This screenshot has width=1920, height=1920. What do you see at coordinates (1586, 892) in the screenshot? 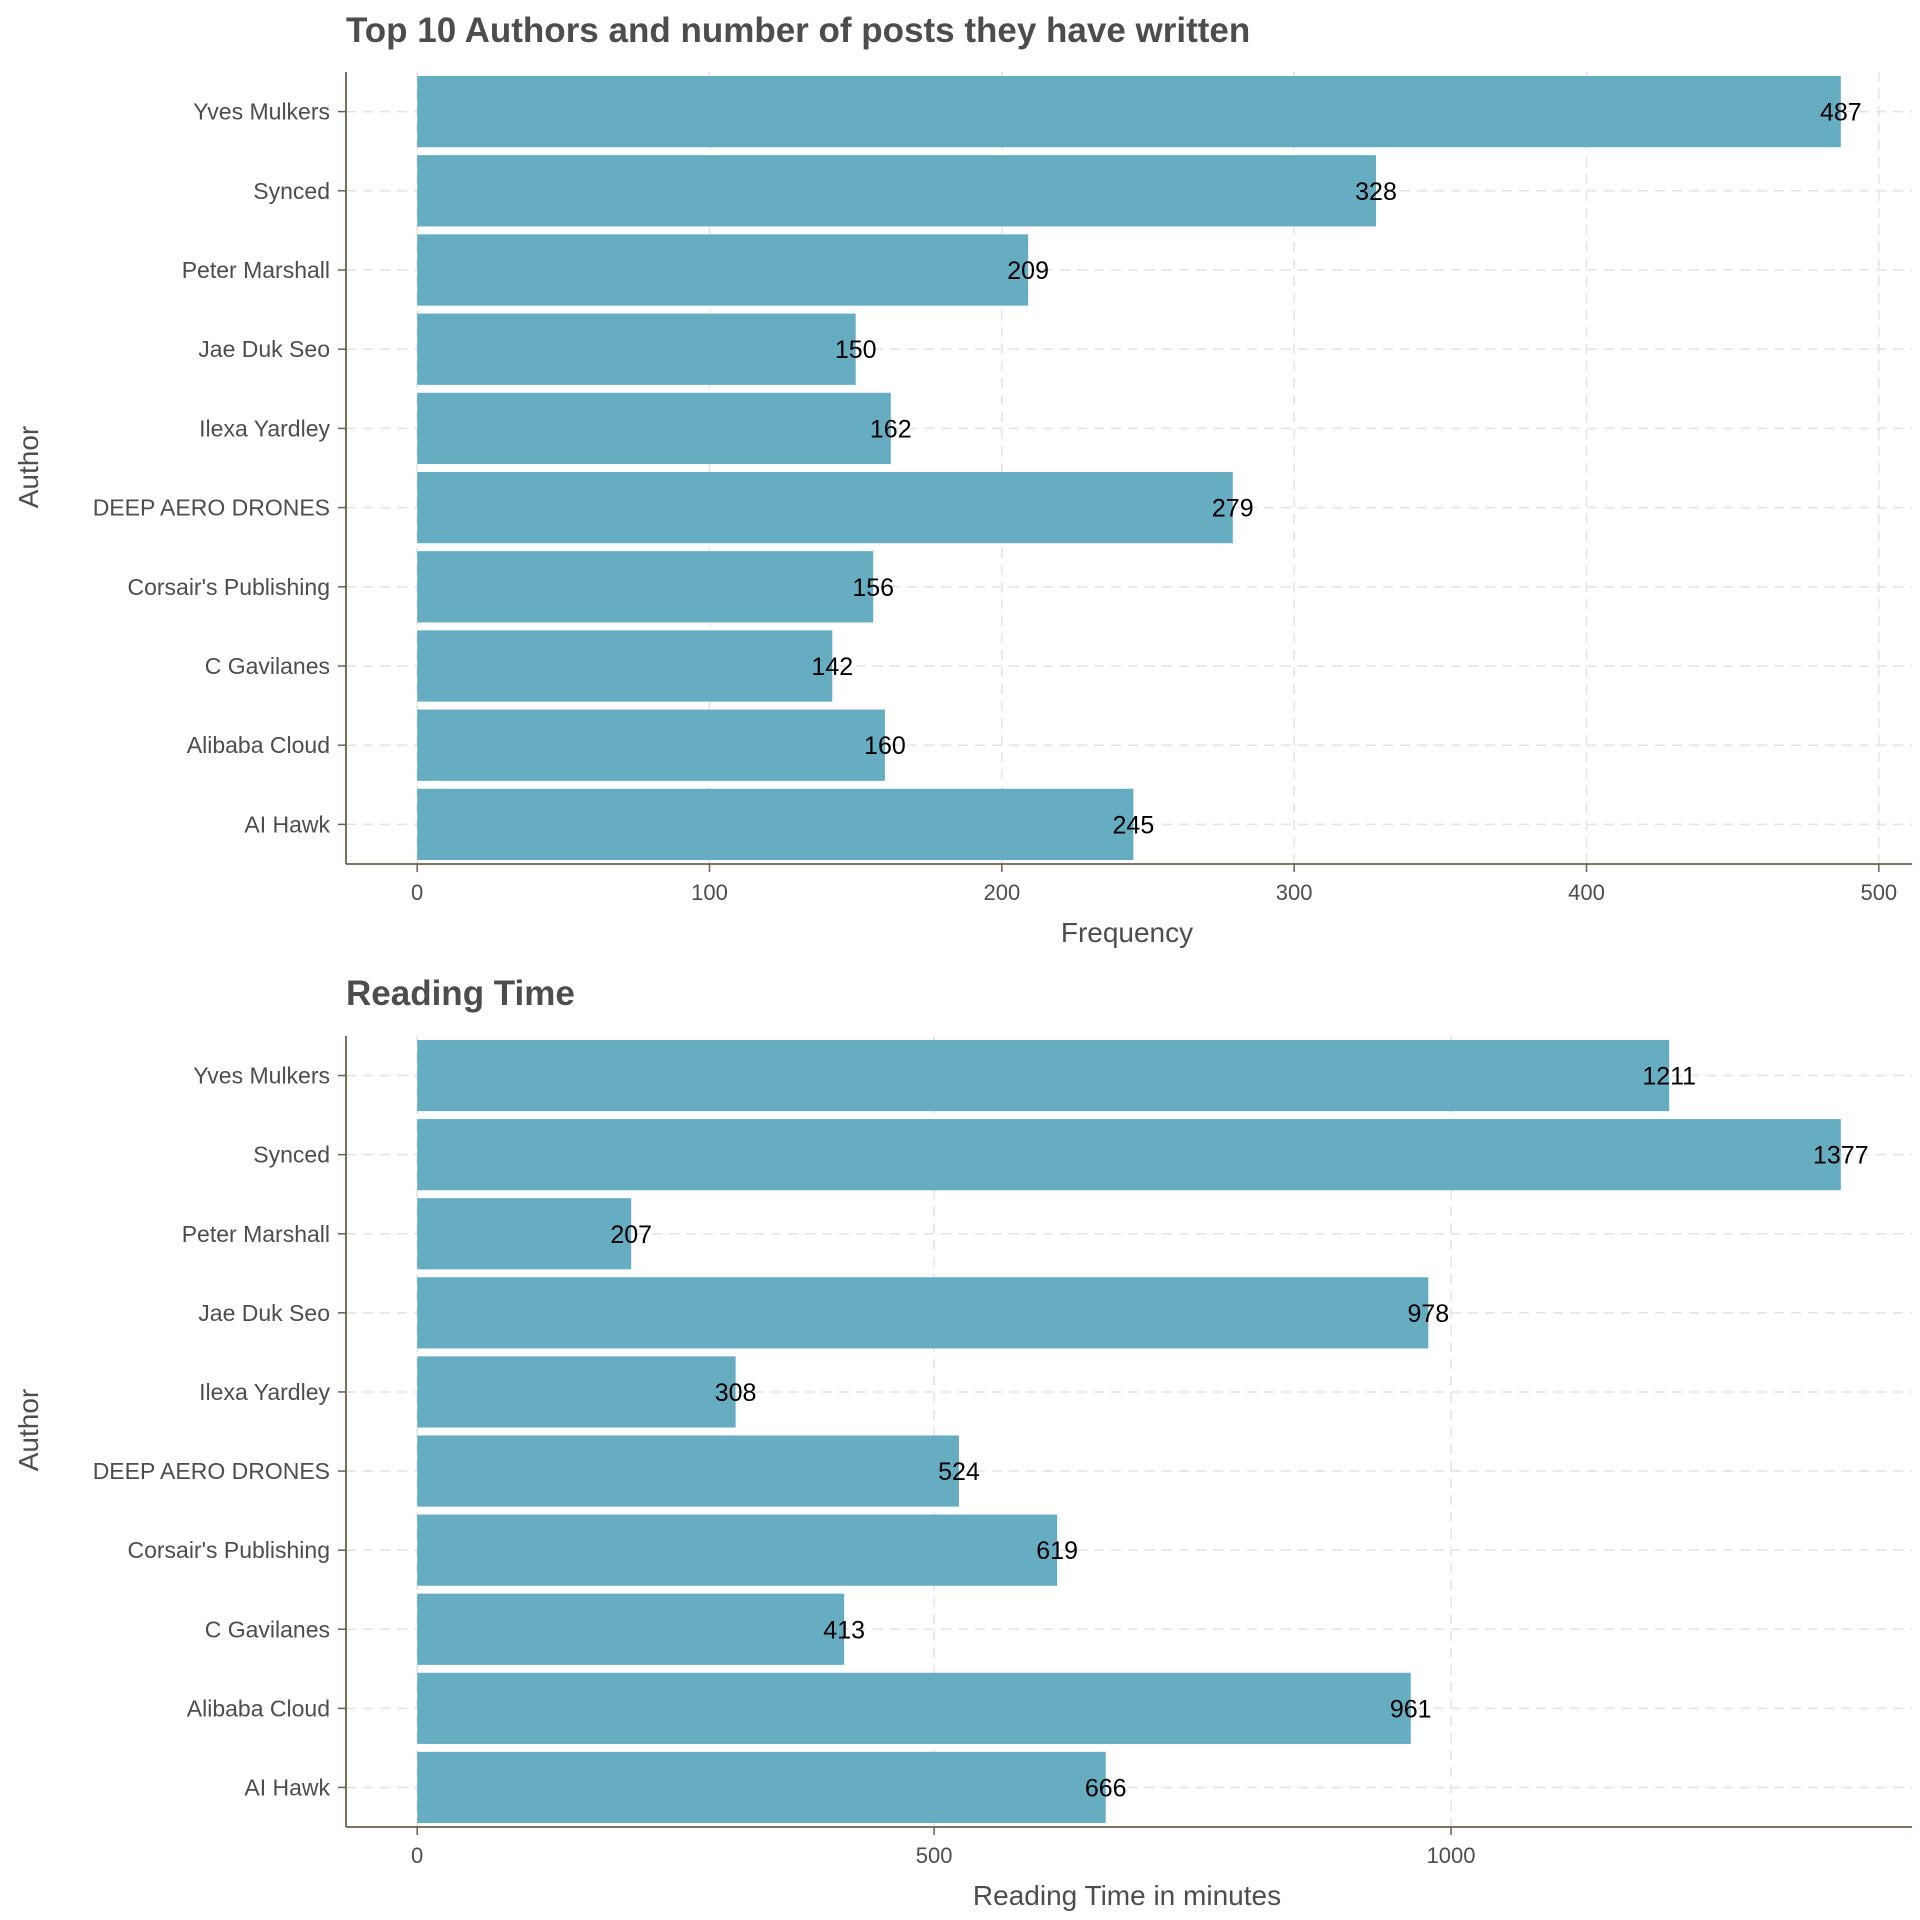
I see `x-tick-label: 400` at bounding box center [1586, 892].